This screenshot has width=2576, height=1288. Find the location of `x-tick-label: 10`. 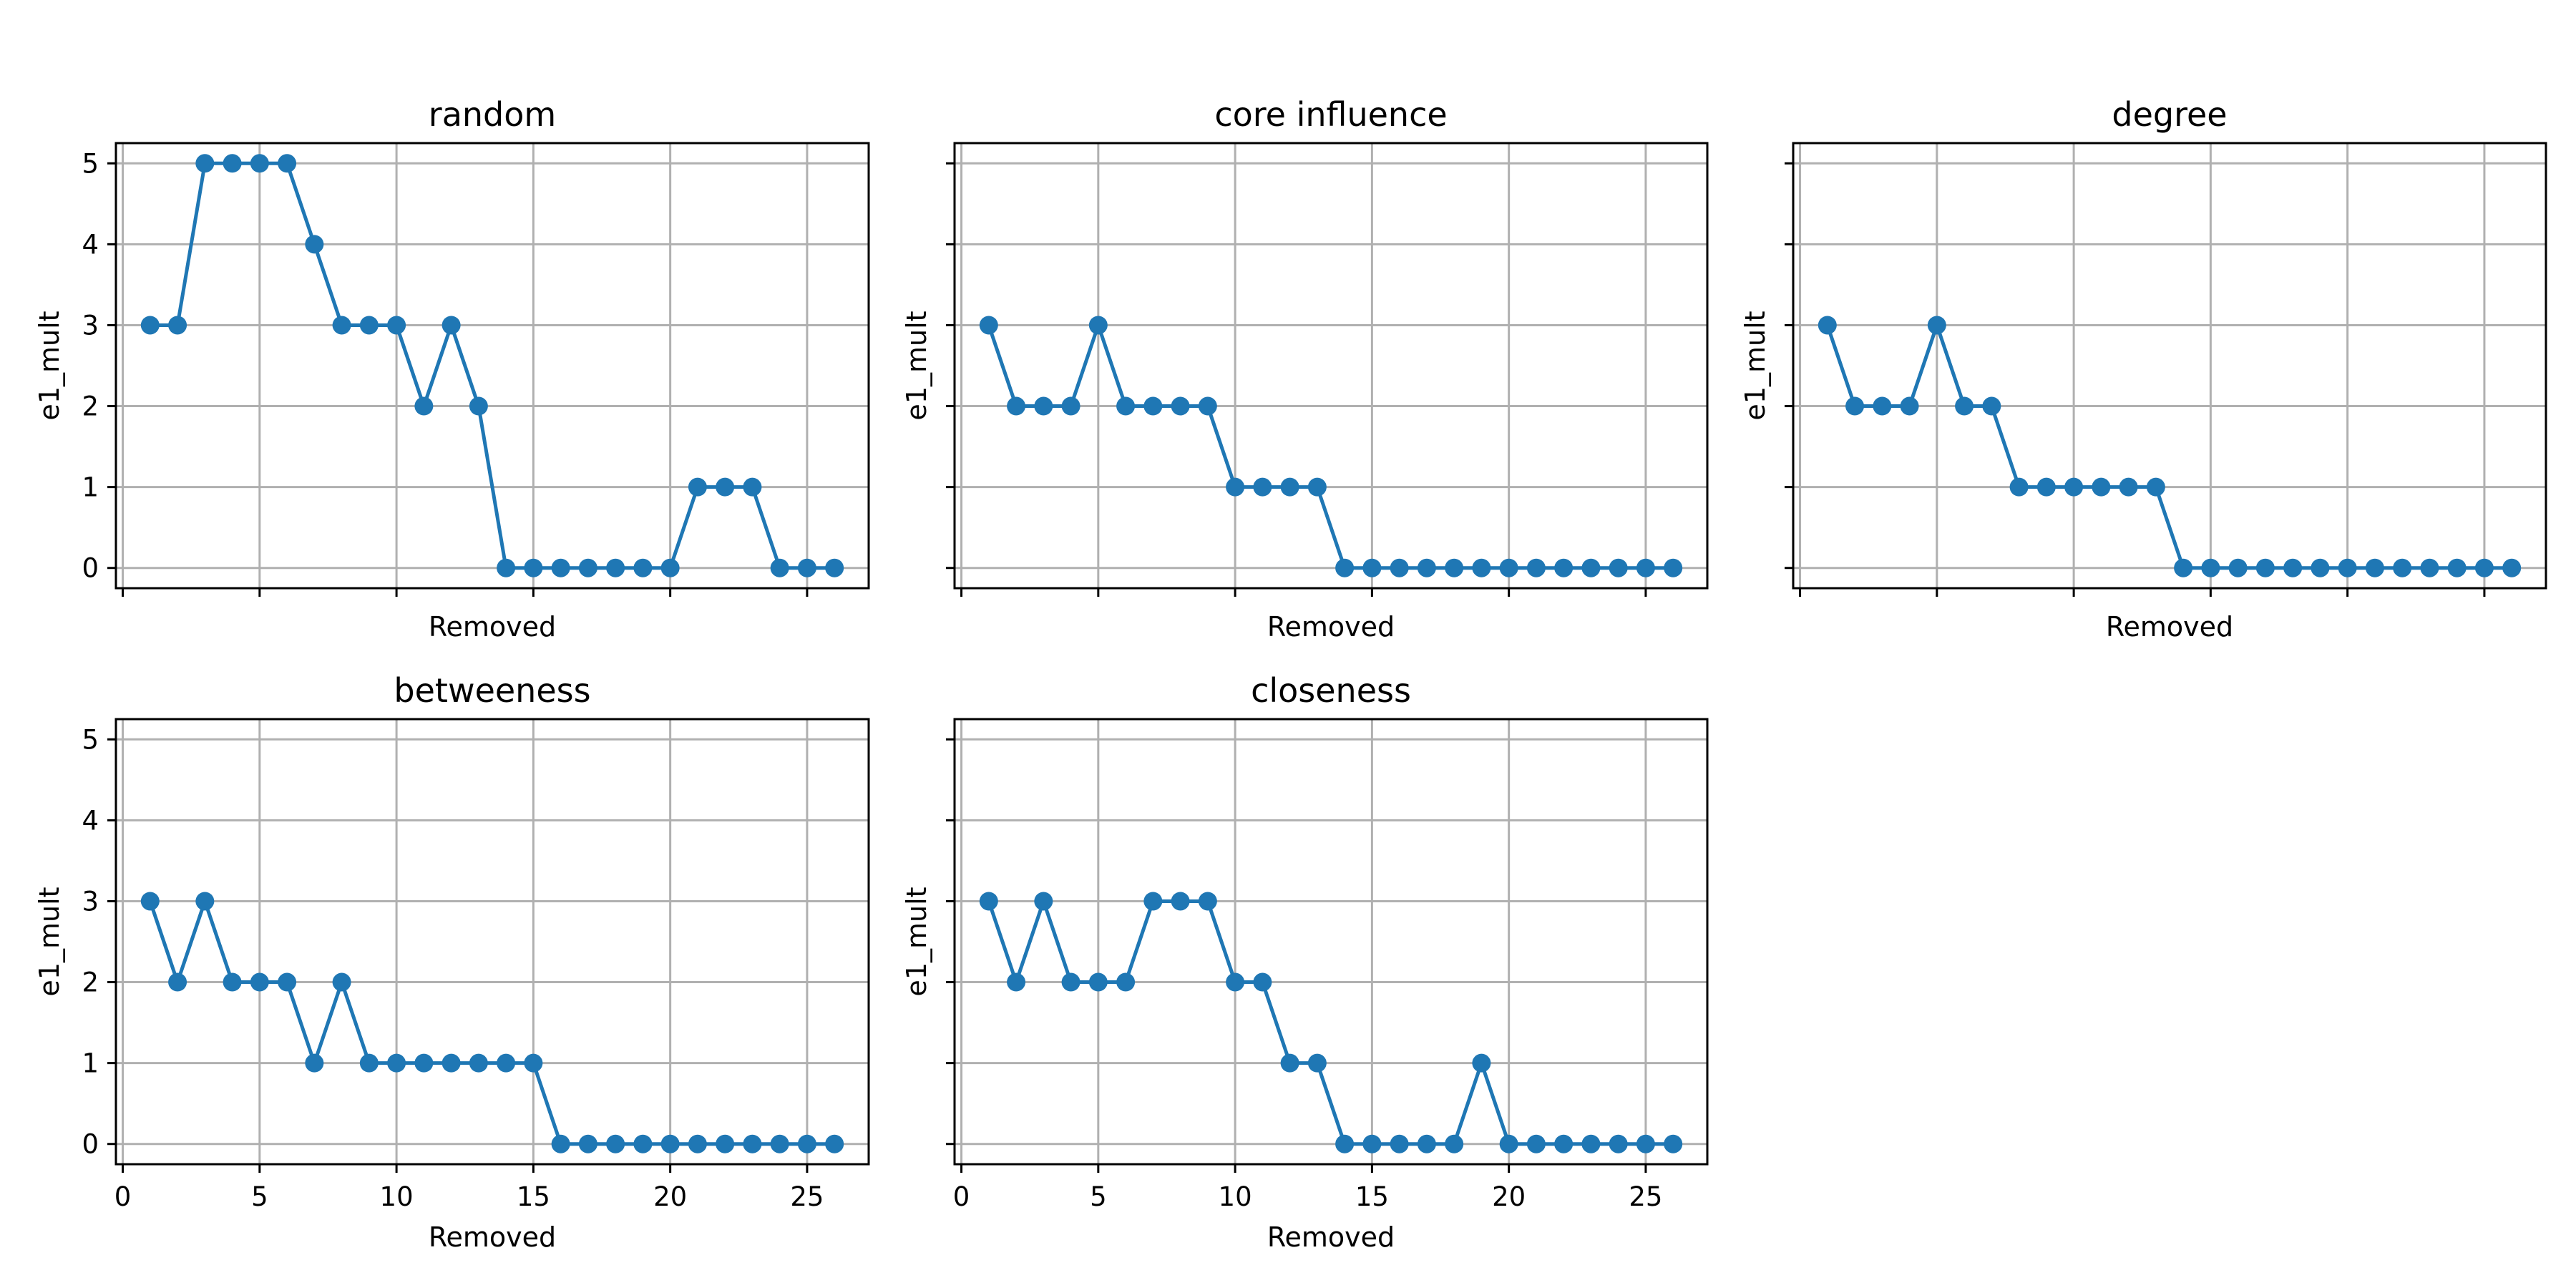

x-tick-label: 10 is located at coordinates (397, 1196).